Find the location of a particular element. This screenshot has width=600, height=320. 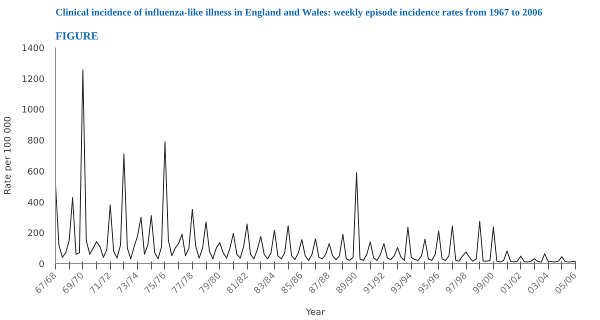

y-tick-label: 1000 is located at coordinates (33, 111).